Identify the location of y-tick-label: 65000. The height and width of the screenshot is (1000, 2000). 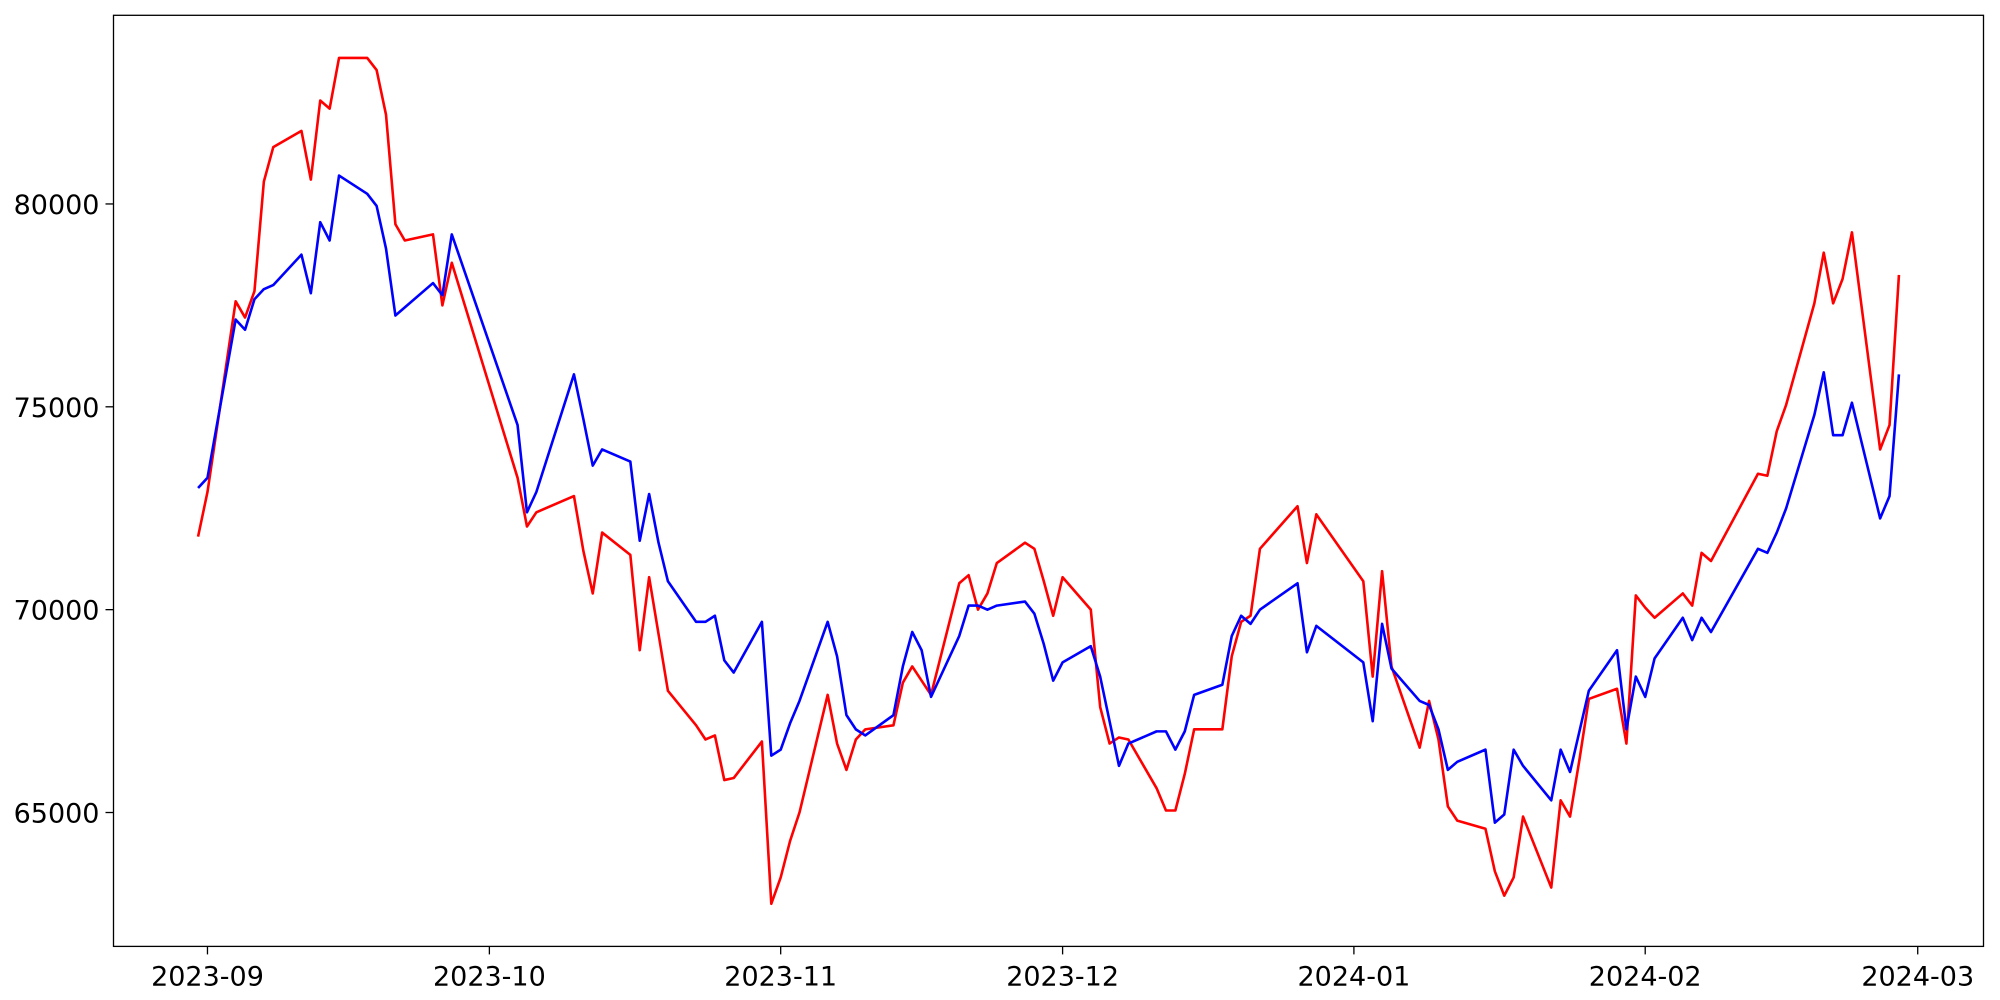
(57, 814).